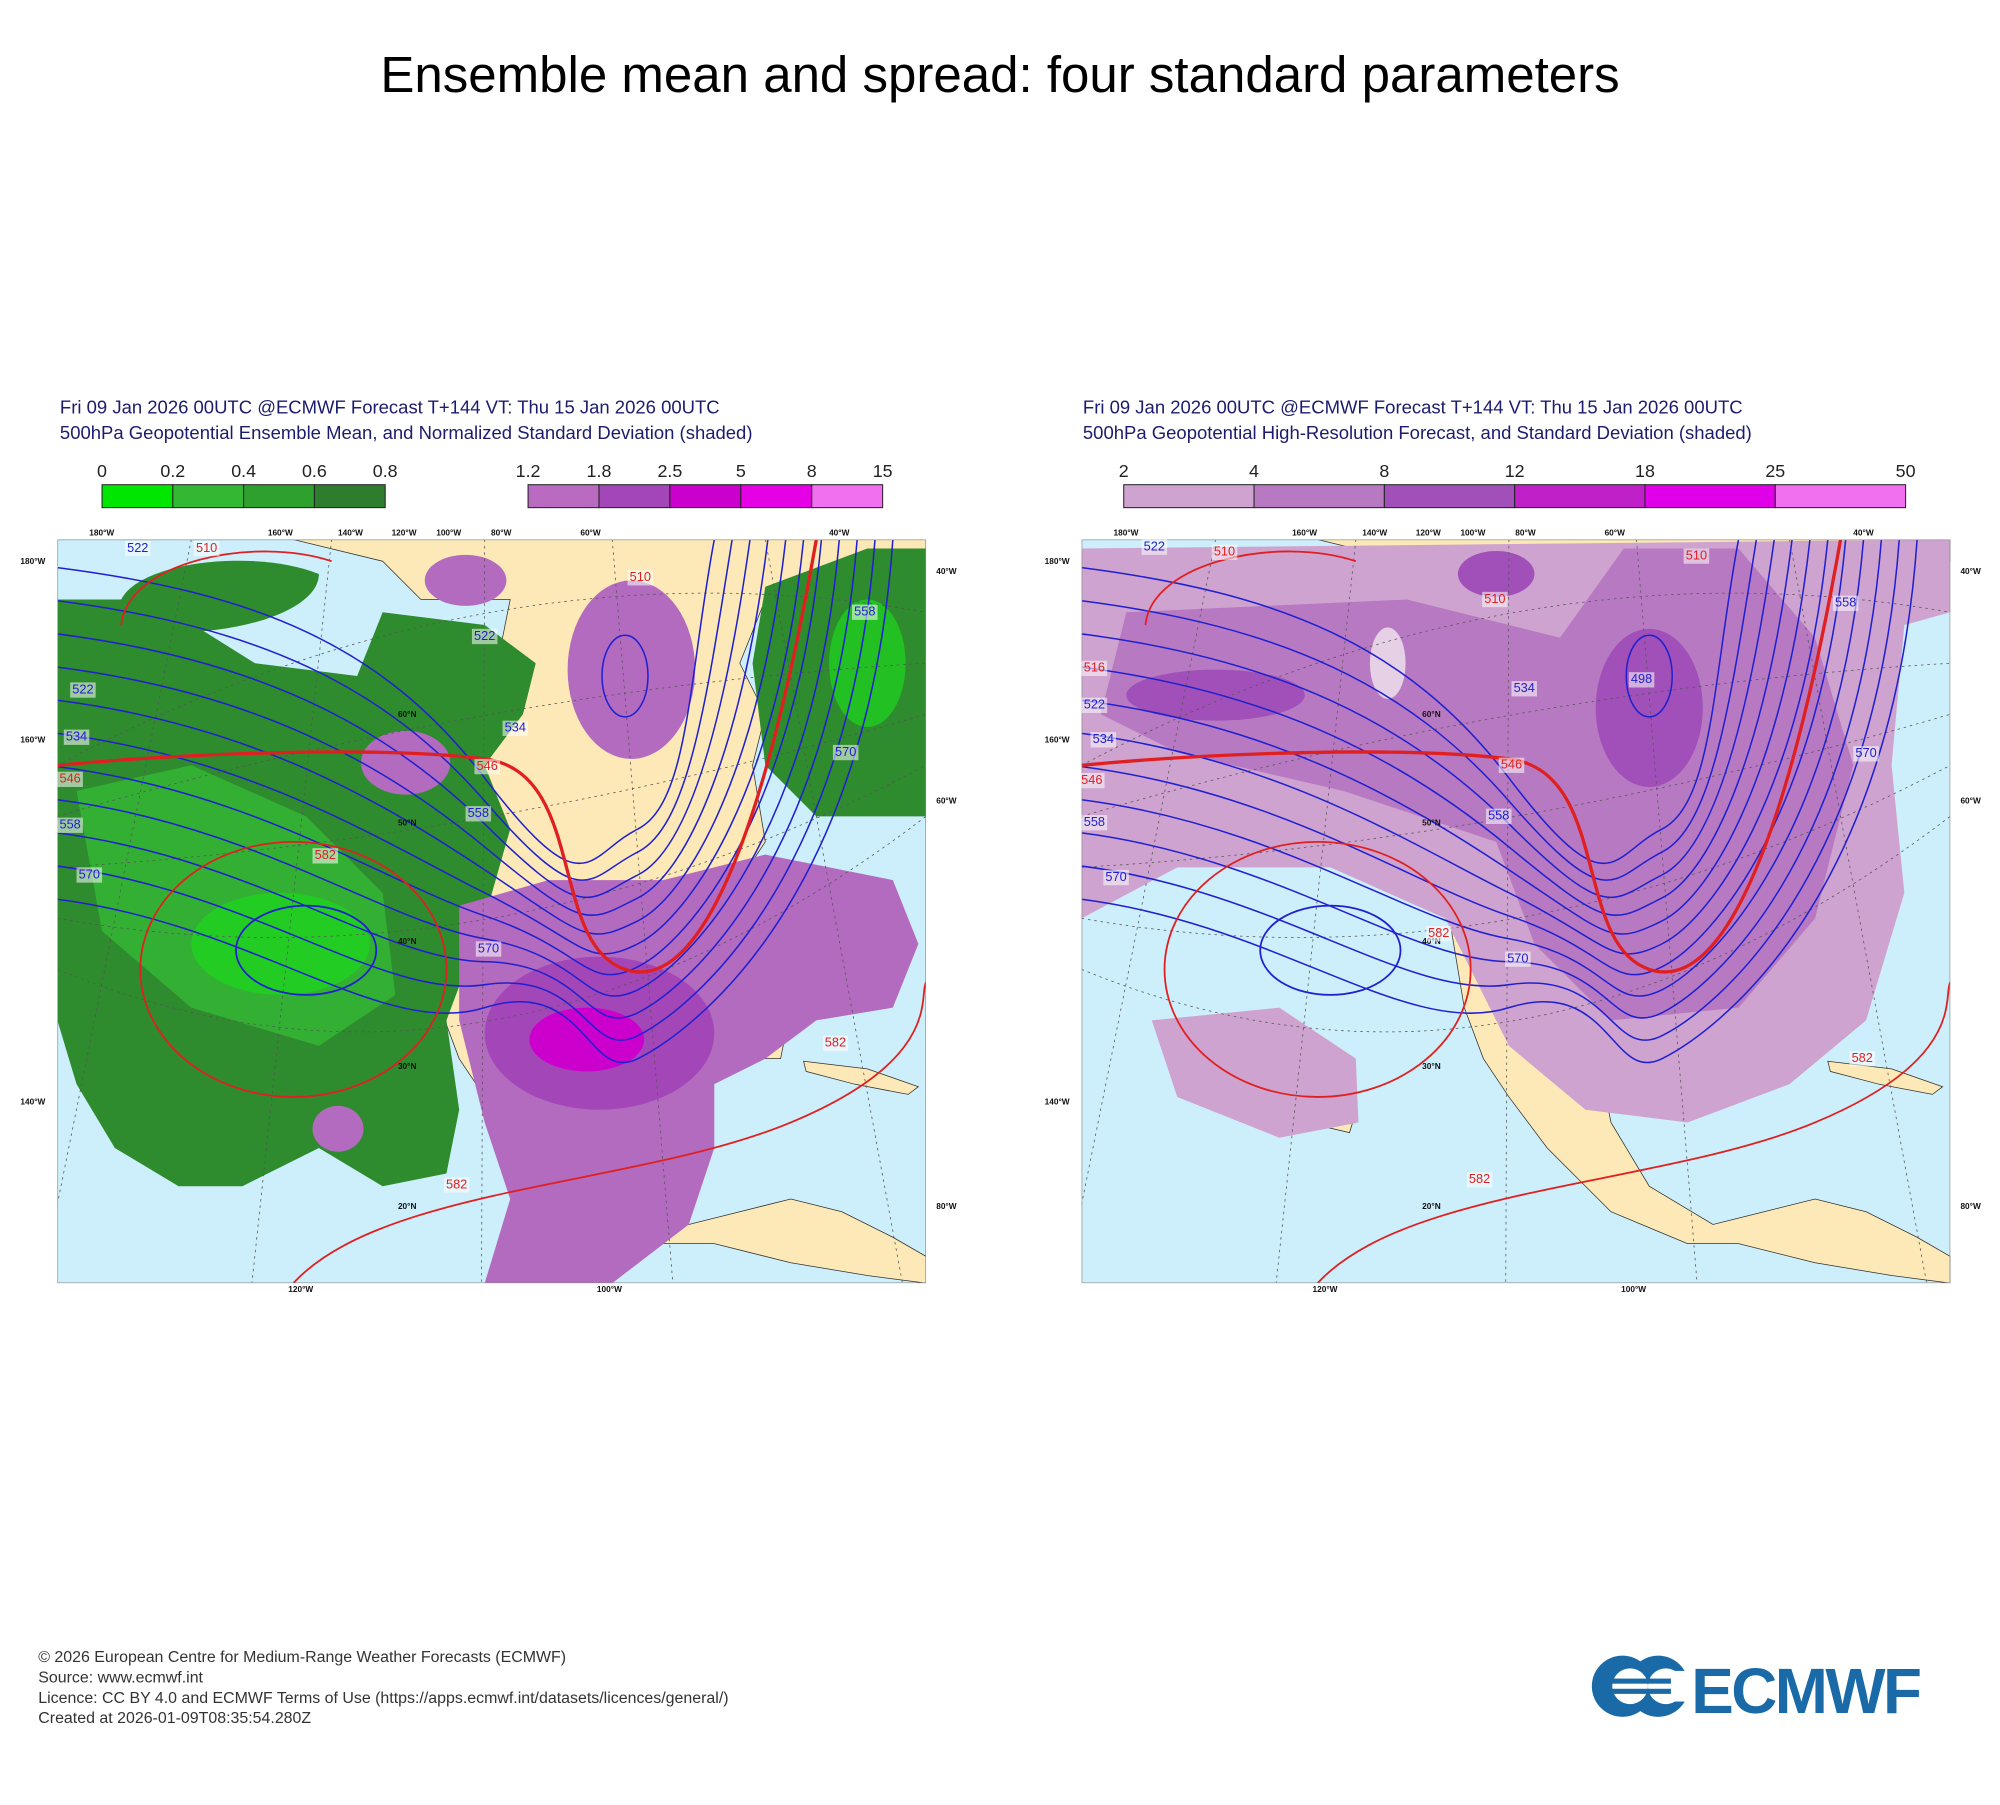 This screenshot has height=1805, width=2000. What do you see at coordinates (1524, 687) in the screenshot?
I see `contour-label: 534` at bounding box center [1524, 687].